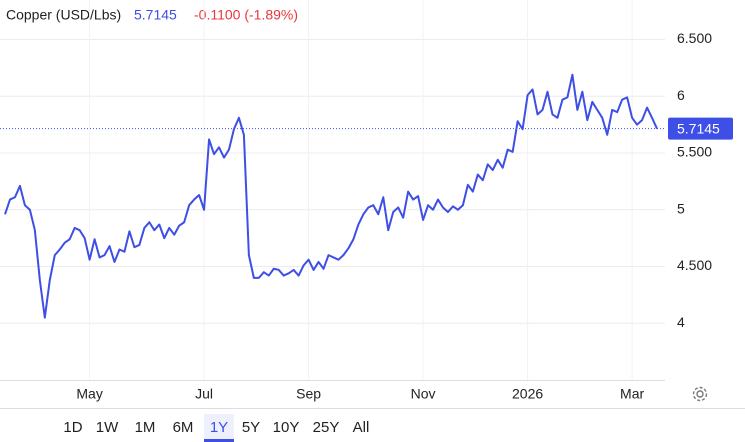 This screenshot has height=442, width=745. Describe the element at coordinates (219, 440) in the screenshot. I see `range-button-underline` at that location.